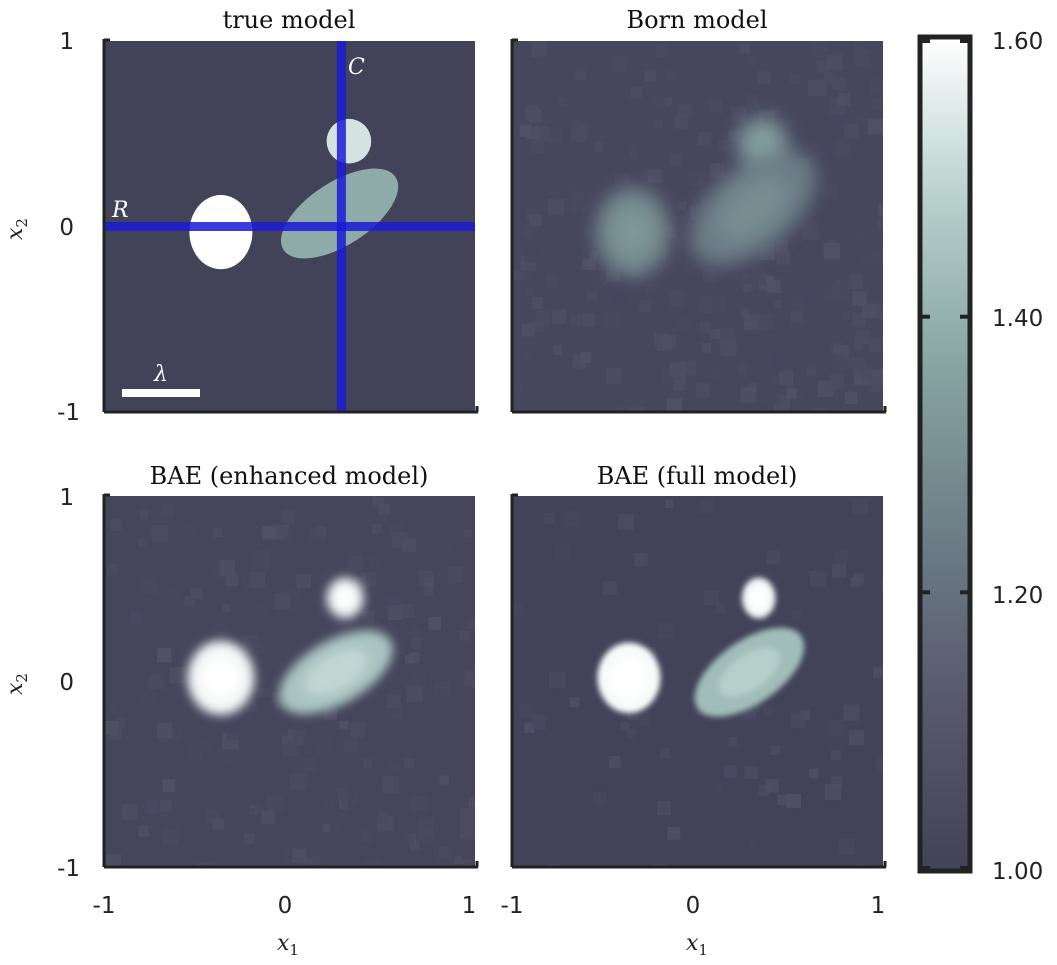 Image resolution: width=1057 pixels, height=965 pixels. I want to click on y-tick-label: 0, so click(66, 228).